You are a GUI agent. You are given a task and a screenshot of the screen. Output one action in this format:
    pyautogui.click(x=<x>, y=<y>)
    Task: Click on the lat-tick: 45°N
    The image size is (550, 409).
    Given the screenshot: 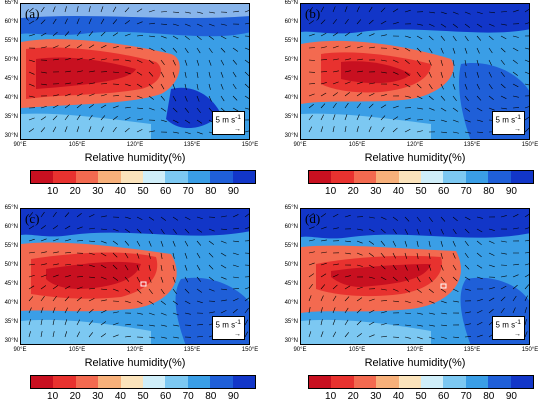 What is the action you would take?
    pyautogui.click(x=11, y=284)
    